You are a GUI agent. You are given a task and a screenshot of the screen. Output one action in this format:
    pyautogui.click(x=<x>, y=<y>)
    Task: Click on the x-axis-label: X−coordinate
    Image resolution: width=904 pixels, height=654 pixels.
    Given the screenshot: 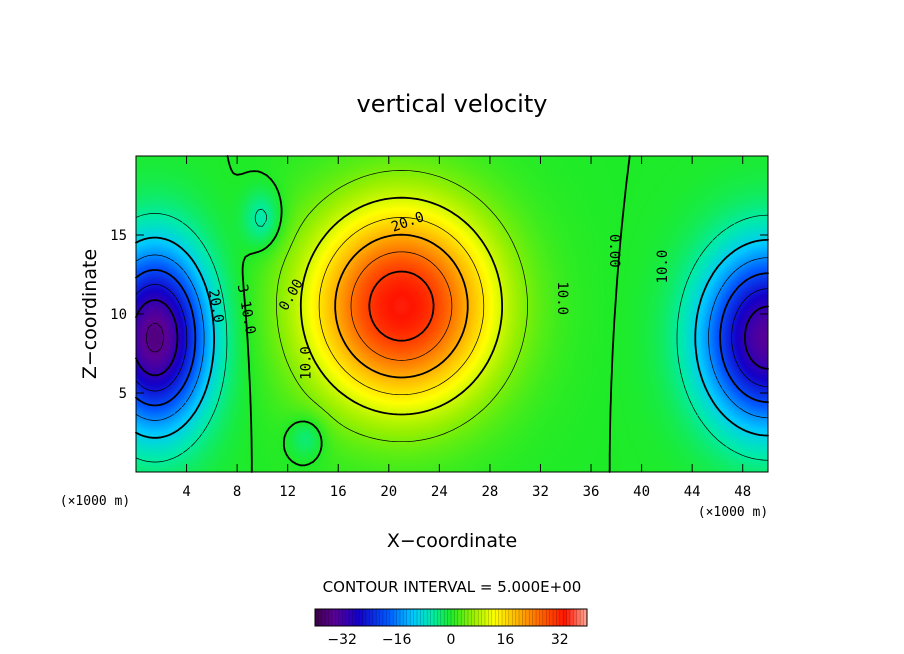 What is the action you would take?
    pyautogui.click(x=452, y=541)
    